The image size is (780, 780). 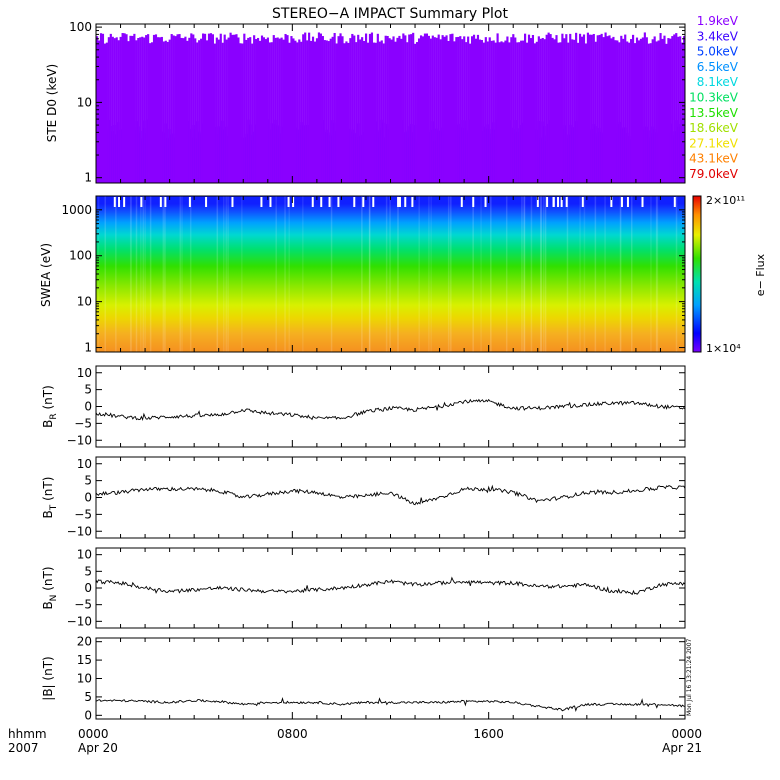 What do you see at coordinates (390, 704) in the screenshot?
I see `mag-trace-bmag` at bounding box center [390, 704].